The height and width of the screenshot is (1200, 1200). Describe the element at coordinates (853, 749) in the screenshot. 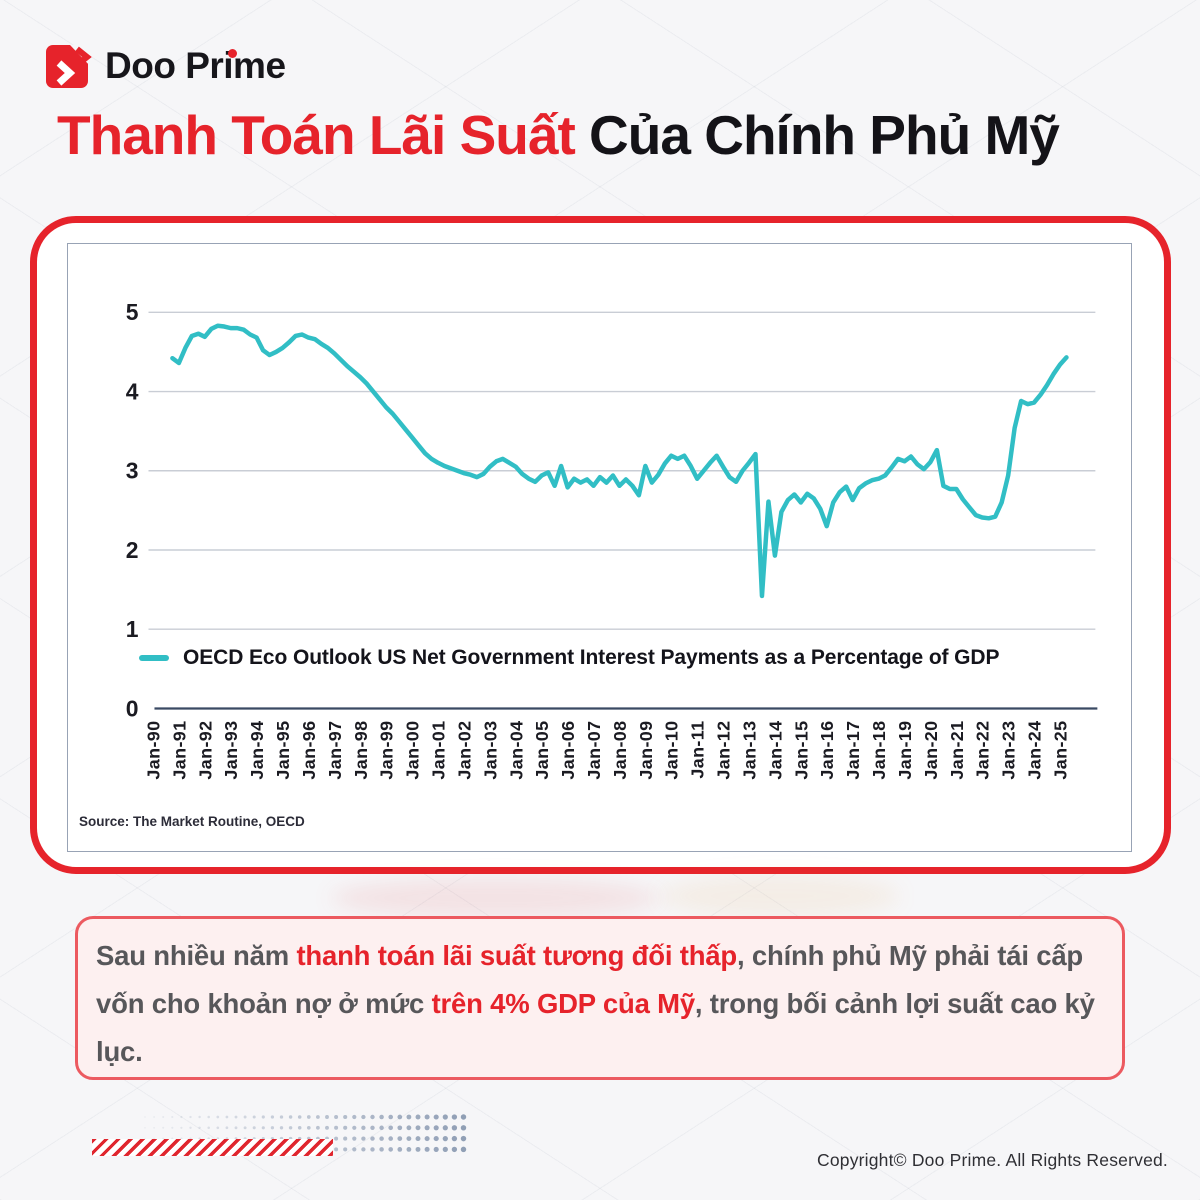

I see `x-tick-label: Jan-17` at that location.